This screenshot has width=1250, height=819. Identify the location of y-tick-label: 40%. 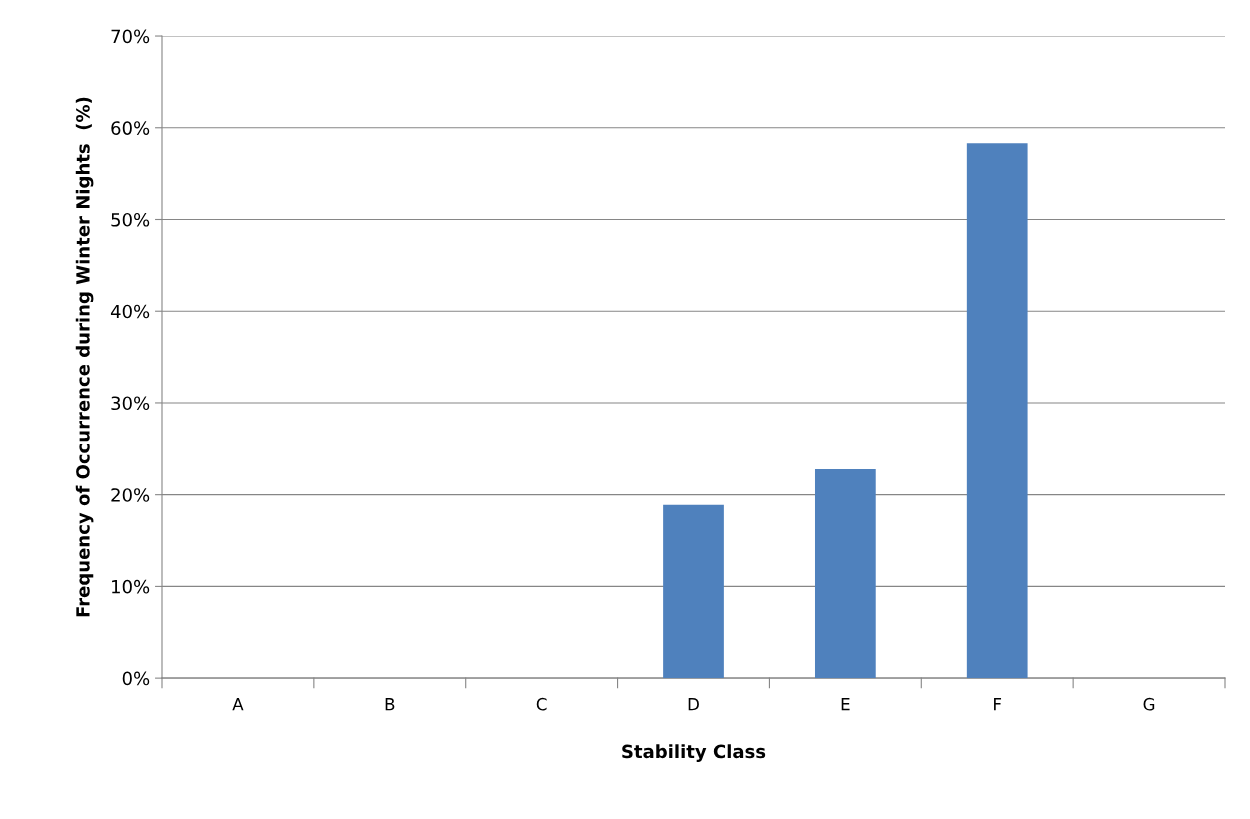
(130, 311).